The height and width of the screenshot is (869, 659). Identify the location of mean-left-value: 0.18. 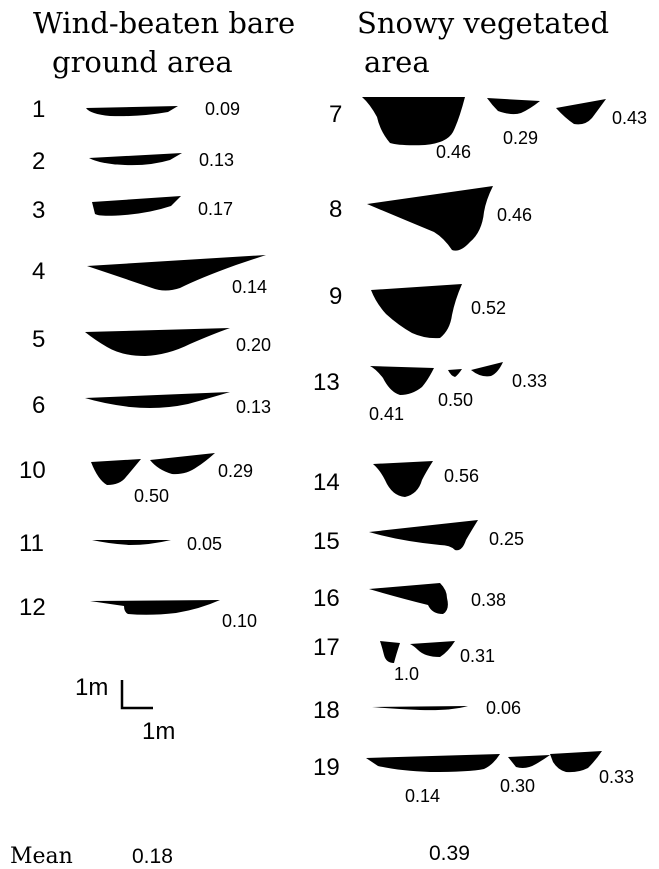
(152, 856).